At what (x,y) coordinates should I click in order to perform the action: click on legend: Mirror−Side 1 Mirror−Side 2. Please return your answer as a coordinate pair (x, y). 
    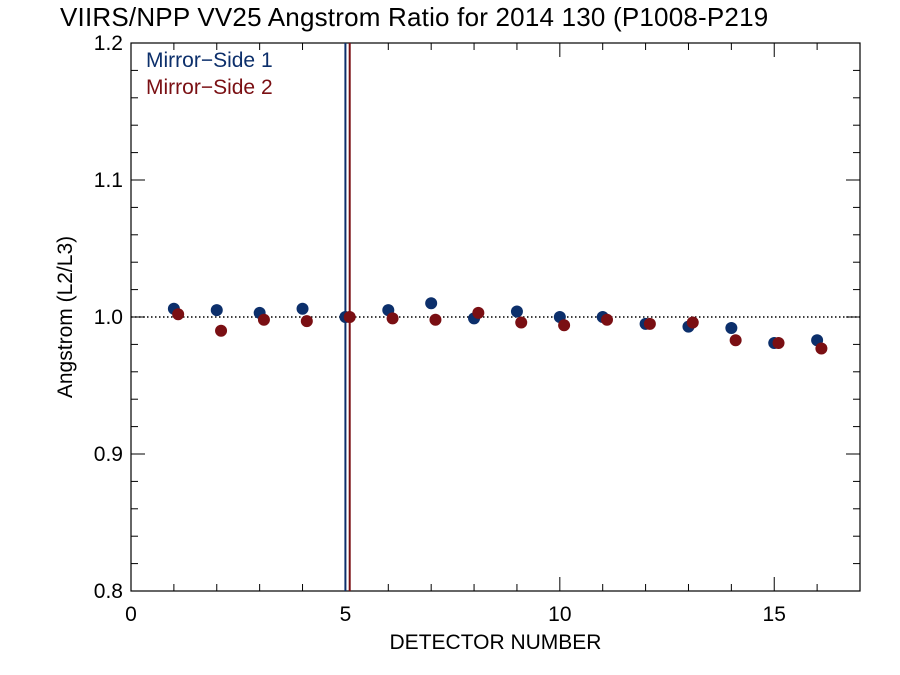
    Looking at the image, I should click on (209, 74).